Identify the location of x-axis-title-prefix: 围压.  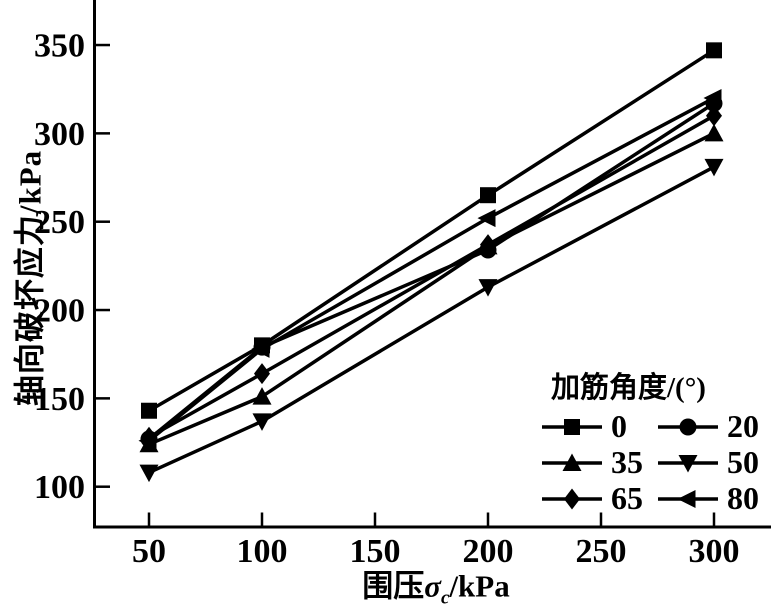
(393, 586).